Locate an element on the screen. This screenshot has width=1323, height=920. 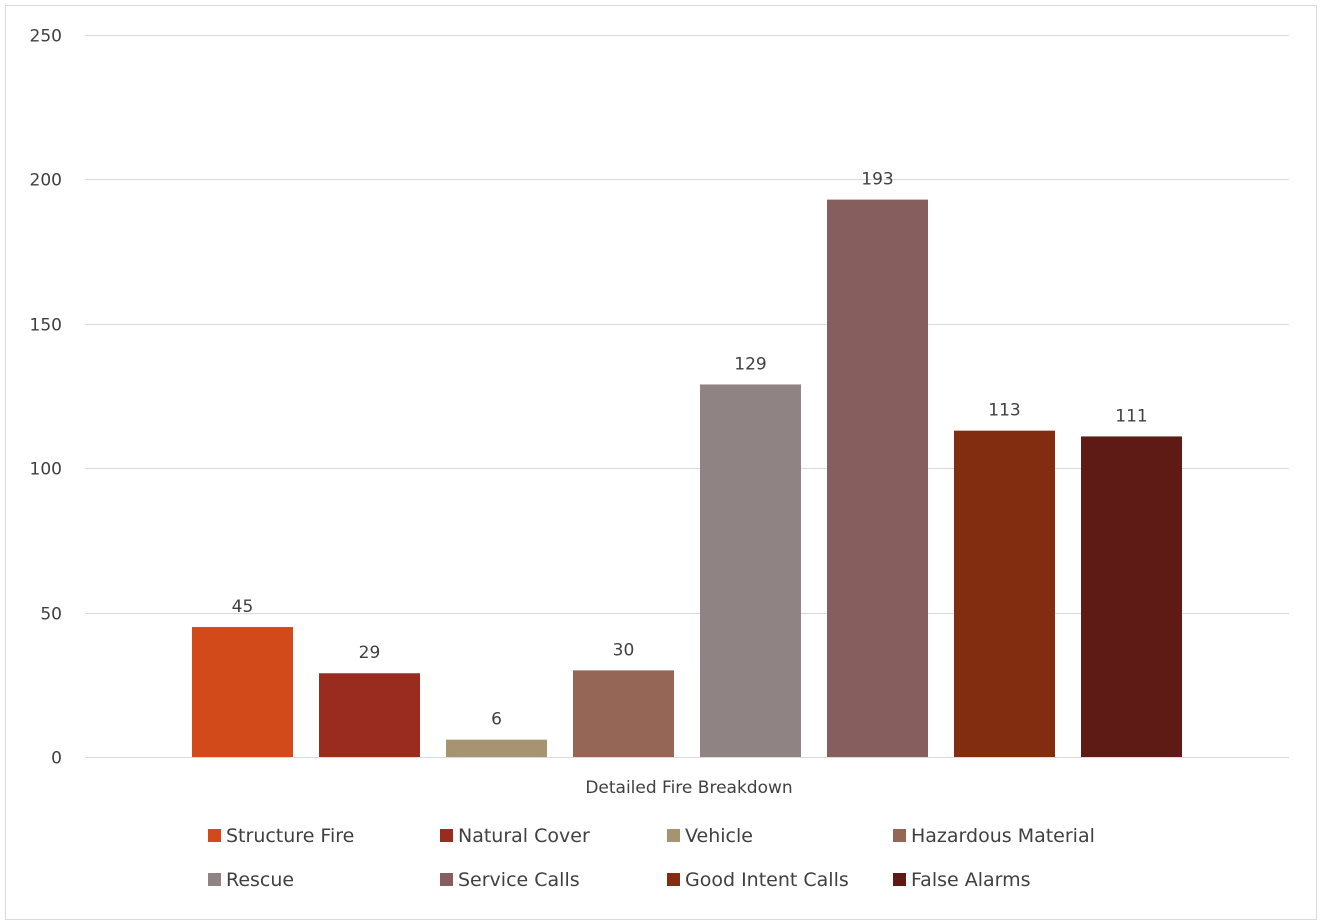
legend-label: False Alarms is located at coordinates (971, 880).